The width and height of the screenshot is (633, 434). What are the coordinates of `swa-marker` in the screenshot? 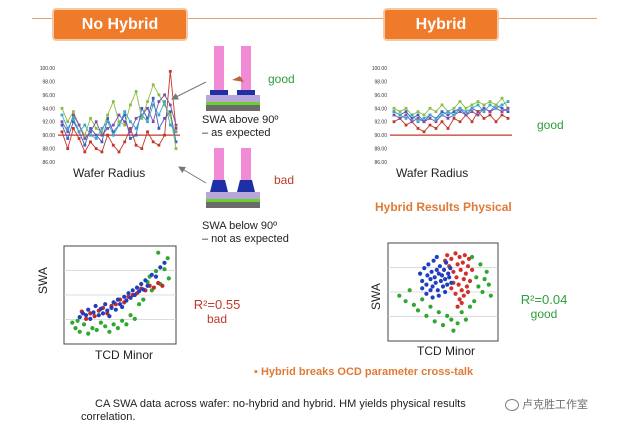 It's located at (238, 79).